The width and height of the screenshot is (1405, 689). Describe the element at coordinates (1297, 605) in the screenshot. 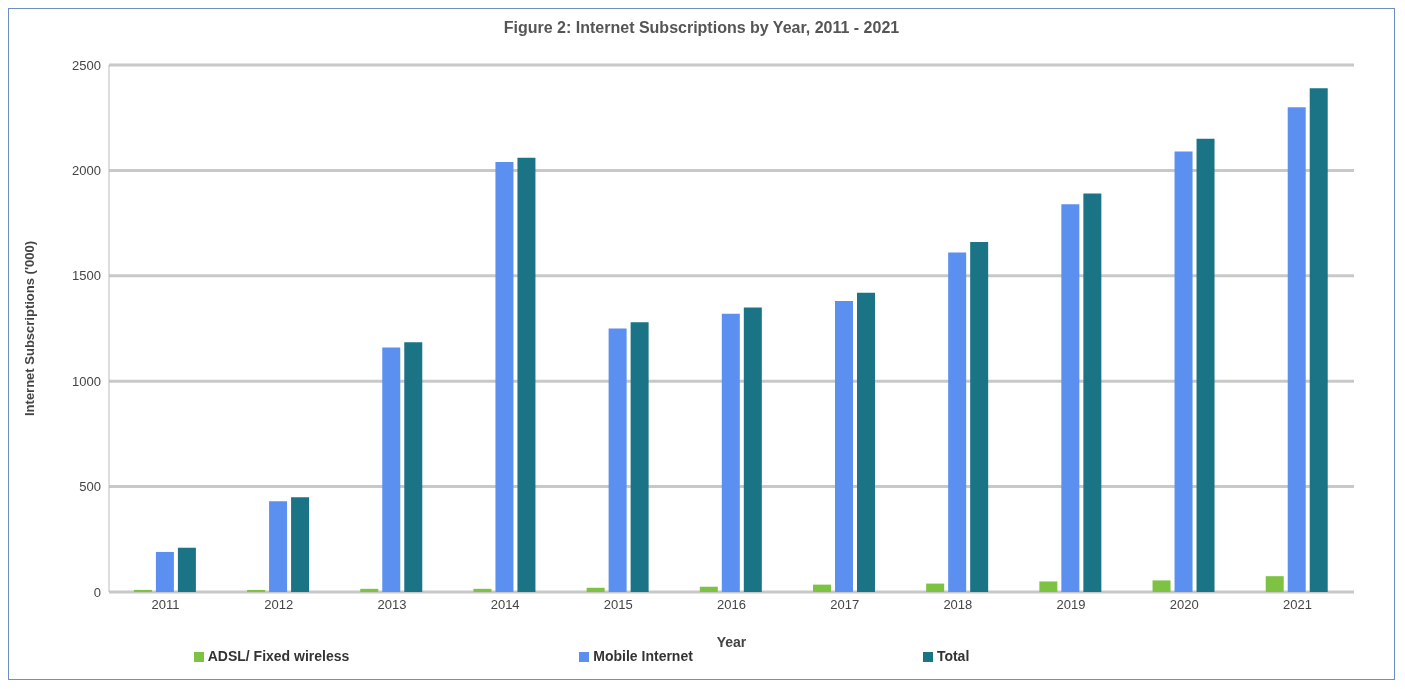

I see `x-tick-label: 2021` at that location.